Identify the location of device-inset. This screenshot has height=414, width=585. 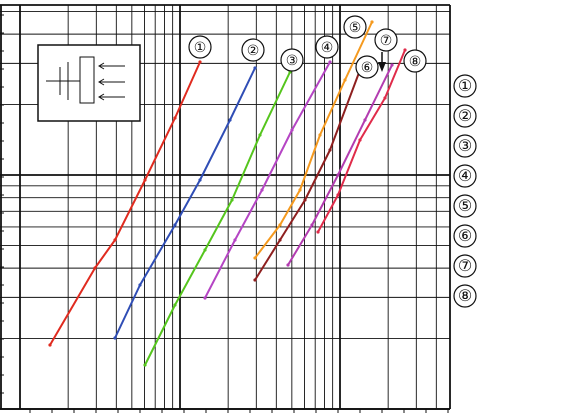
(89, 83).